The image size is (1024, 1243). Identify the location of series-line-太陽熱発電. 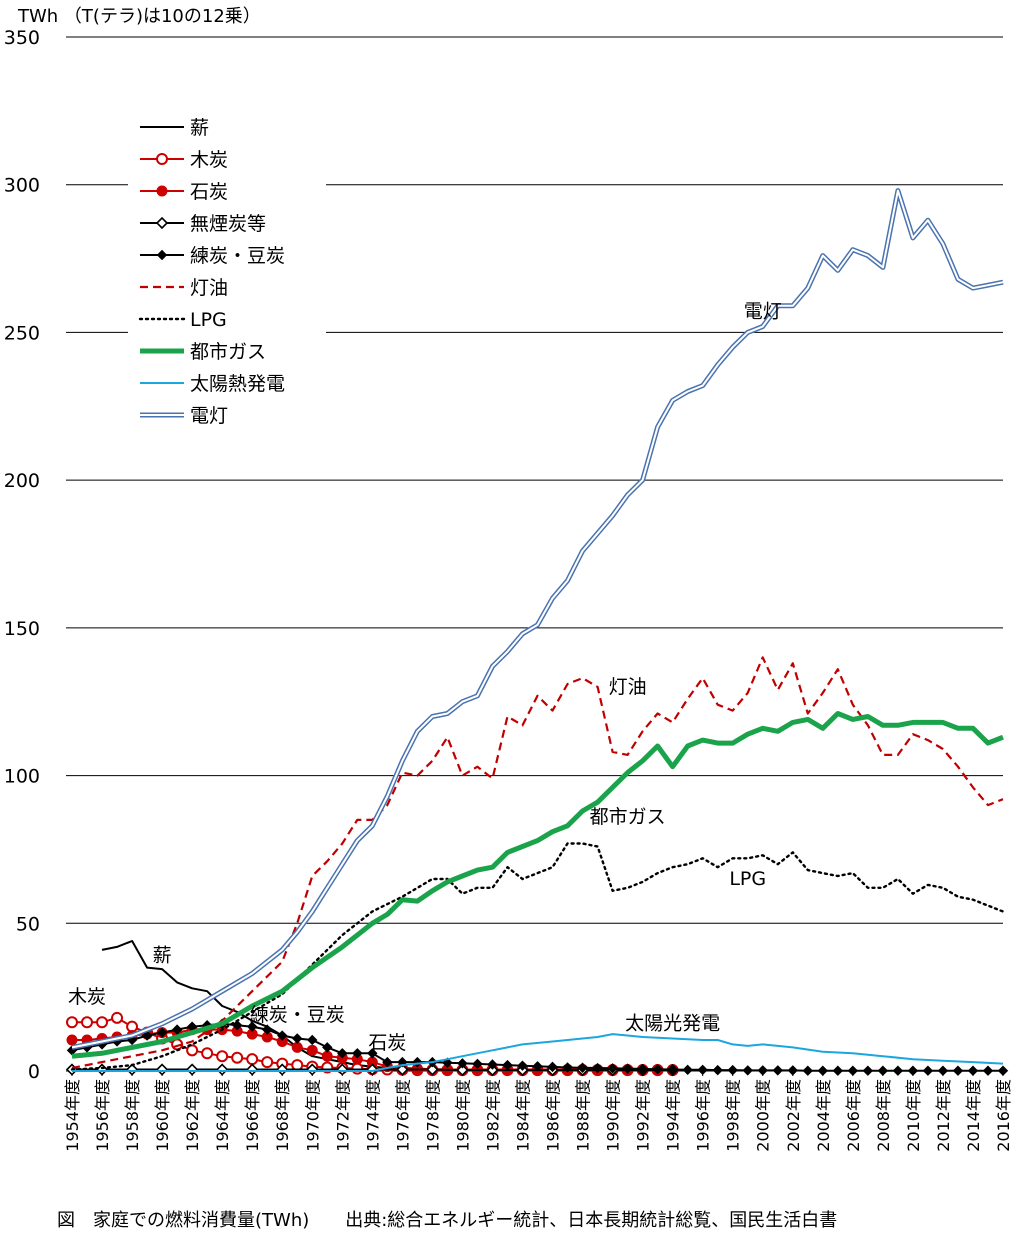
(538, 1052).